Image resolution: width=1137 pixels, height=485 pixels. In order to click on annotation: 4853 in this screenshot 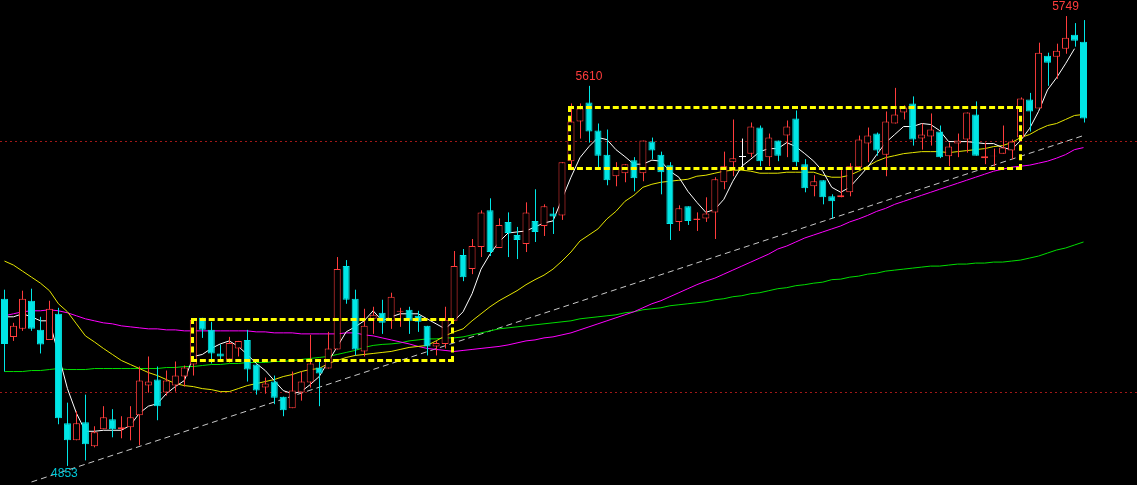, I will do `click(65, 473)`.